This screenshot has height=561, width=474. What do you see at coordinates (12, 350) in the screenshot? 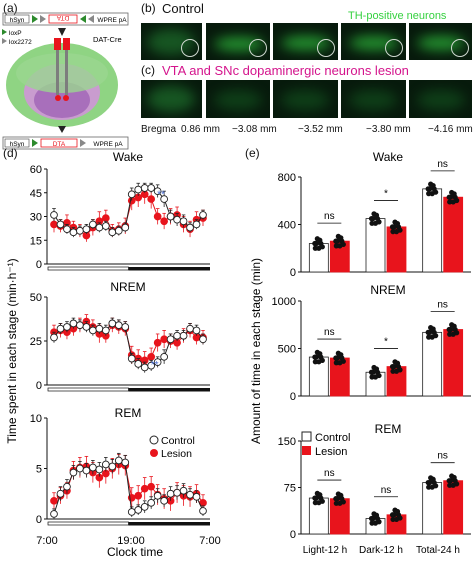
I see `panel-d-ylabel: Time spent in each stage (min·h⁻¹)` at bounding box center [12, 350].